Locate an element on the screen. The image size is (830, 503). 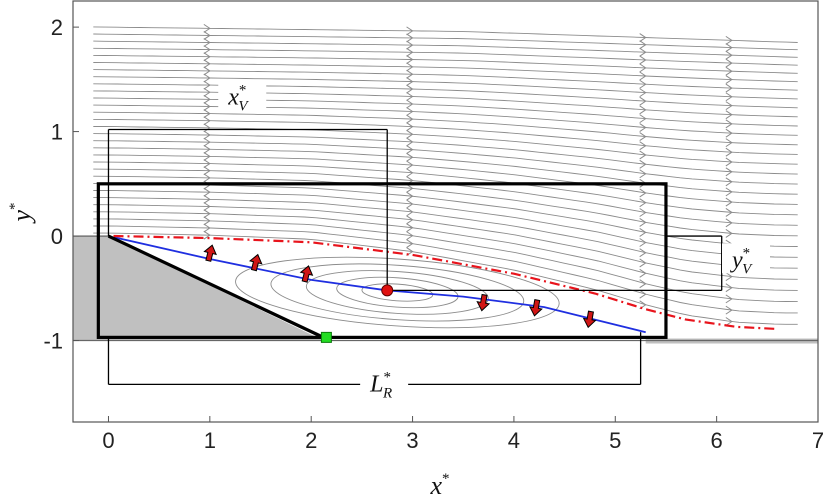
reattachment-point is located at coordinates (326, 337).